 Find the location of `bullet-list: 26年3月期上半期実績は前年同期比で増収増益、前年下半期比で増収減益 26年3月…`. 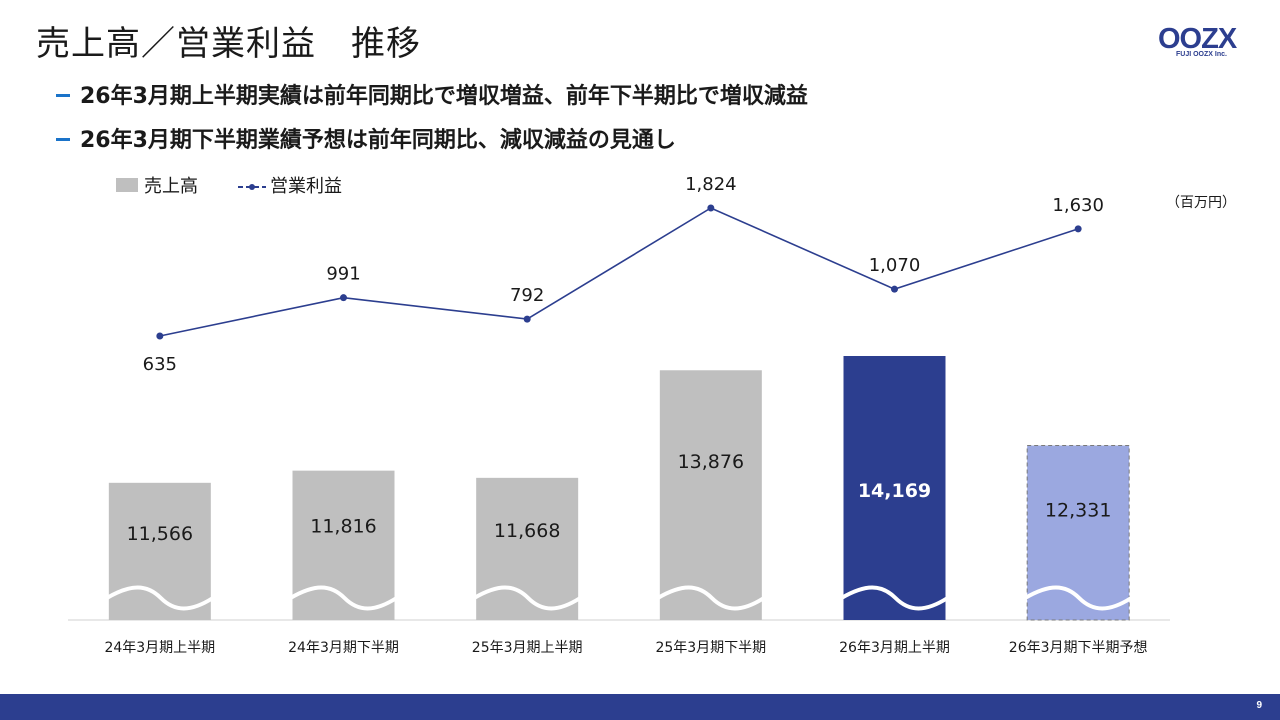

bullet-list: 26年3月期上半期実績は前年同期比で増収増益、前年下半期比で増収減益 26年3月… is located at coordinates (432, 122).